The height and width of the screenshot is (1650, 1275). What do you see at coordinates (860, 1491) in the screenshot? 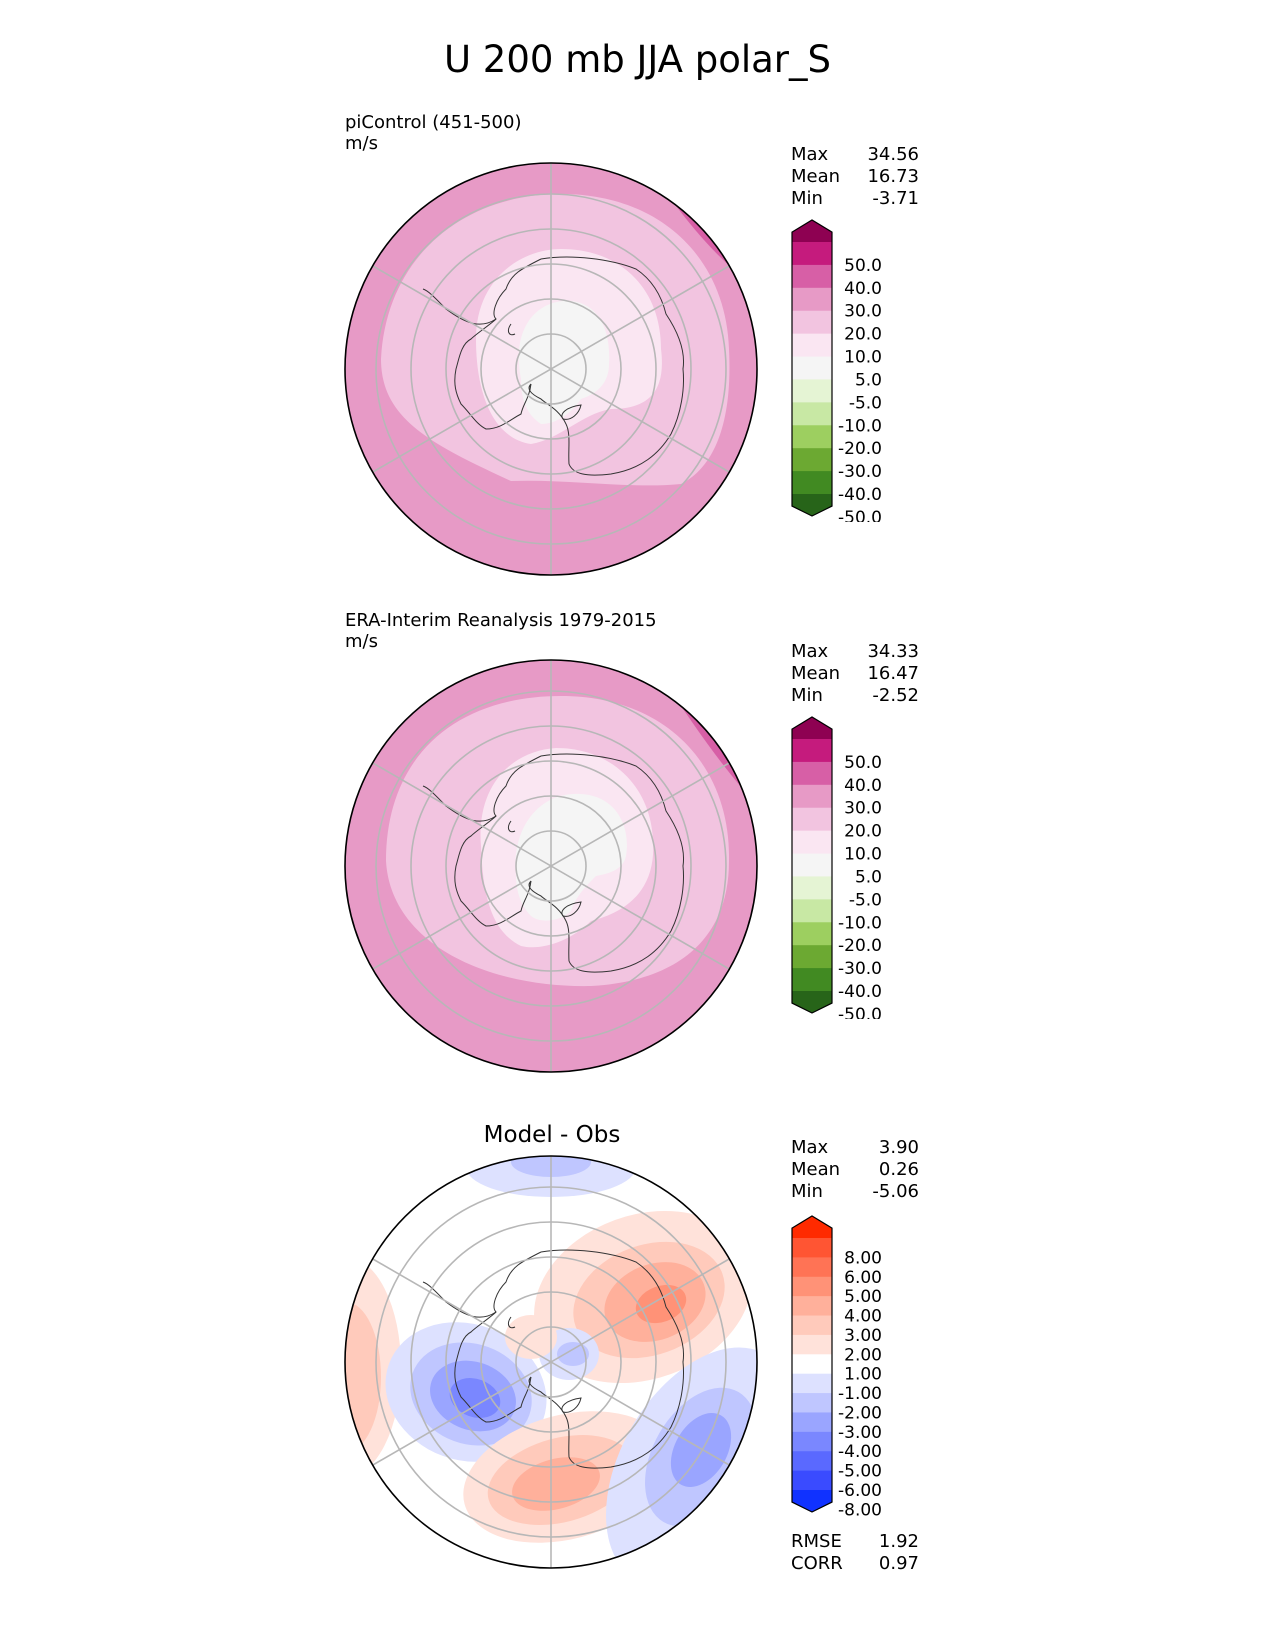
I see `colorbar-tick-label: -6.00` at bounding box center [860, 1491].